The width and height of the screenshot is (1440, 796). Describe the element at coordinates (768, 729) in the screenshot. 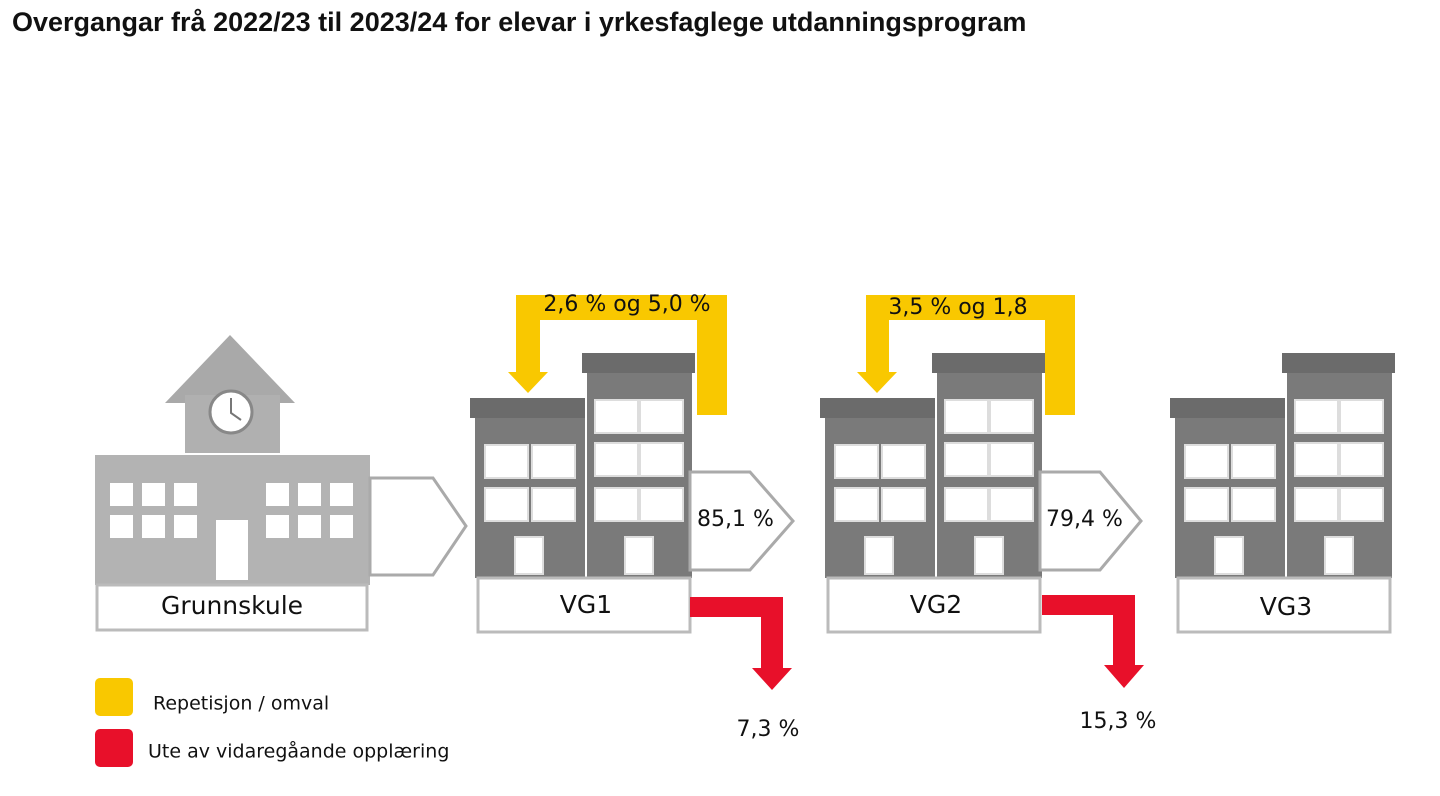

I see `dropout-label: 7,3 %` at that location.